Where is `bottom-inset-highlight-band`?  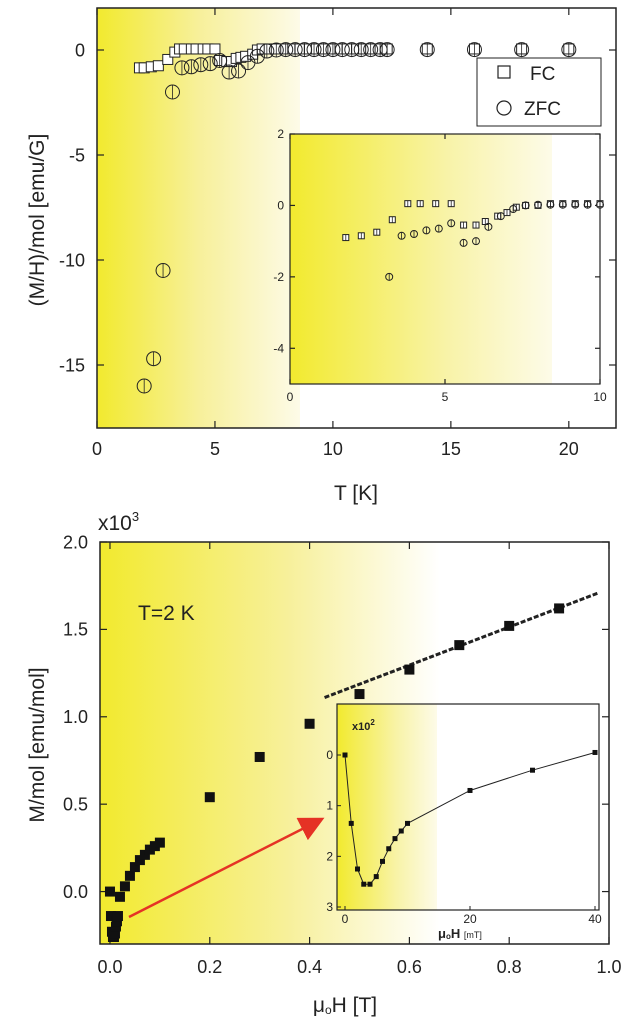 bottom-inset-highlight-band is located at coordinates (387, 807).